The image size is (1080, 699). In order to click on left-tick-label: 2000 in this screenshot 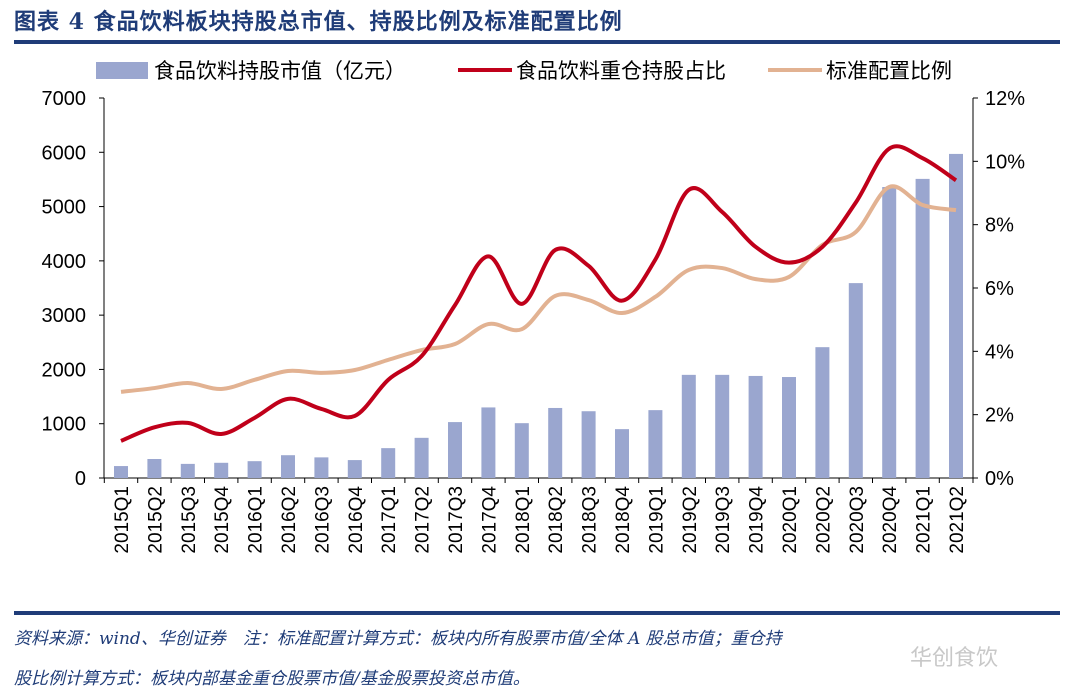, I will do `click(64, 370)`.